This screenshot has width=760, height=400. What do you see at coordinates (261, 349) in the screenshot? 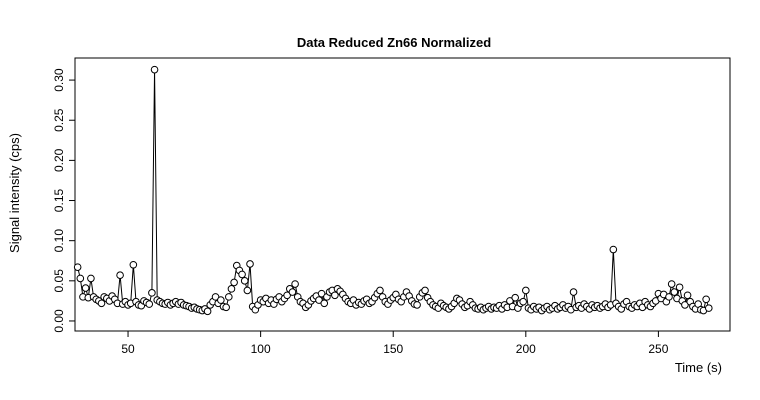
I see `x-tick-label: 100` at bounding box center [261, 349].